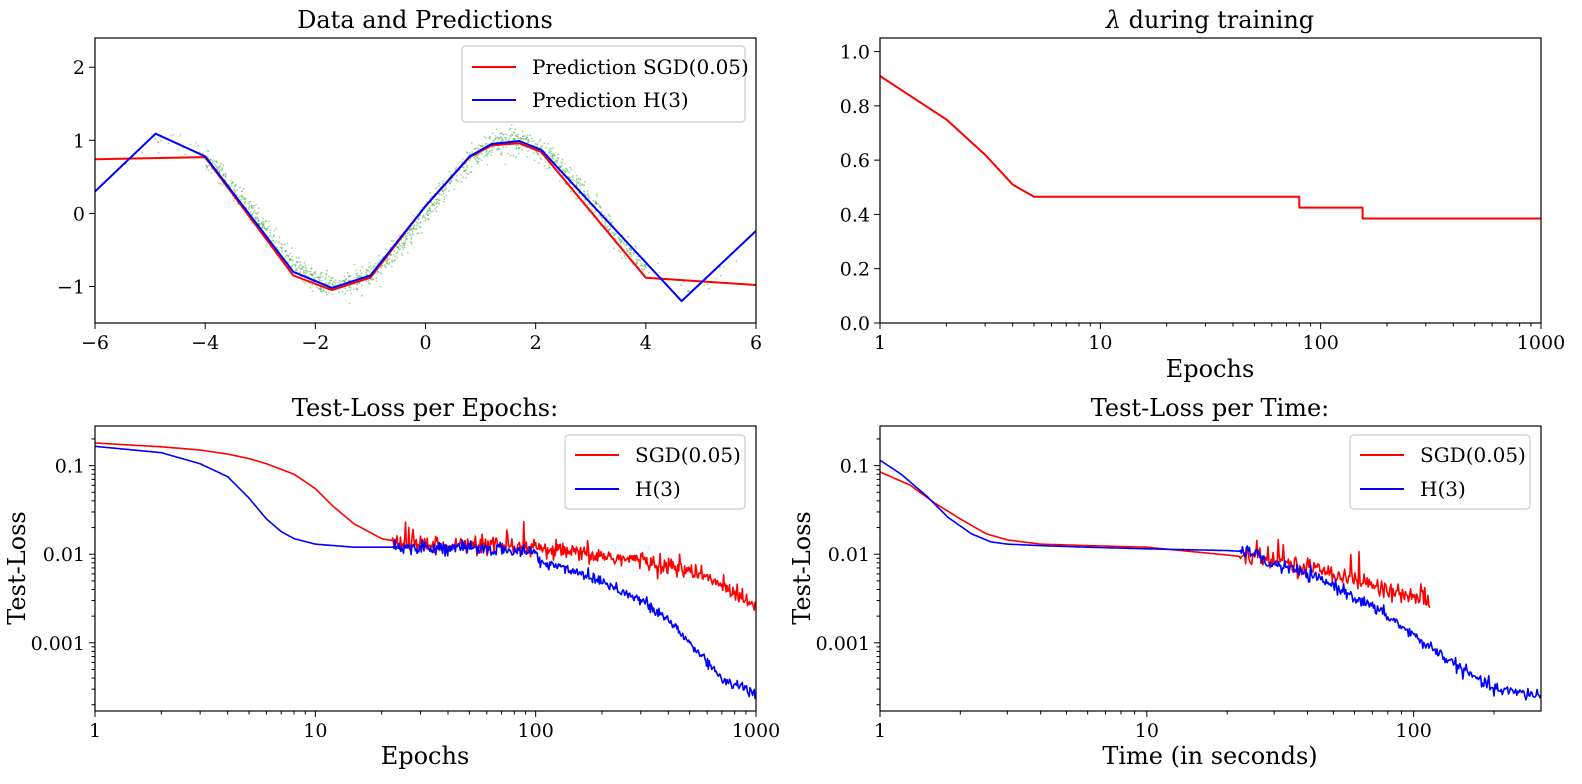 This screenshot has width=1582, height=784. I want to click on y-tick-label: 1.0, so click(855, 53).